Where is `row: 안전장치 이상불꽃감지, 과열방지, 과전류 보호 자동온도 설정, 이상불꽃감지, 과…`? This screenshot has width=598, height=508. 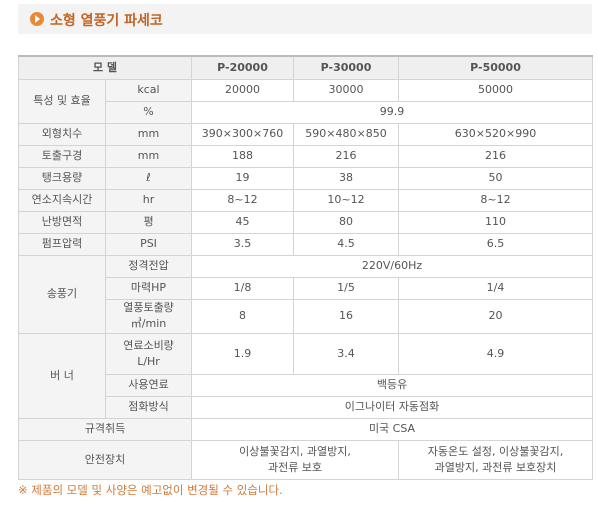 row: 안전장치 이상불꽃감지, 과열방지, 과전류 보호 자동온도 설정, 이상불꽃감지, 과… is located at coordinates (305, 459).